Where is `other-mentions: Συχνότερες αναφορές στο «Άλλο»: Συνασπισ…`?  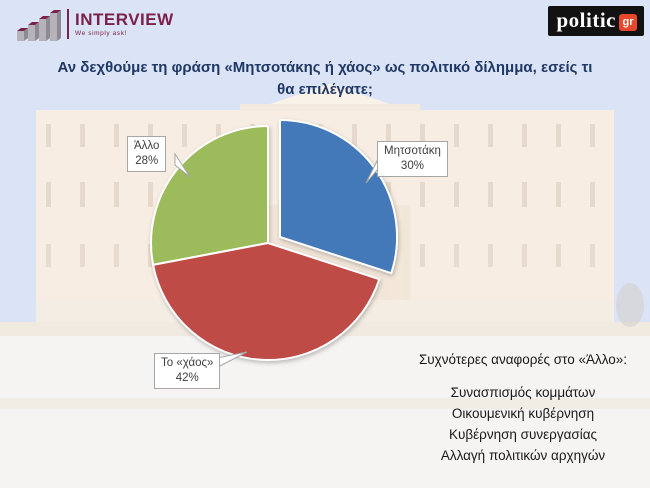 other-mentions: Συχνότερες αναφορές στο «Άλλο»: Συνασπισ… is located at coordinates (523, 409).